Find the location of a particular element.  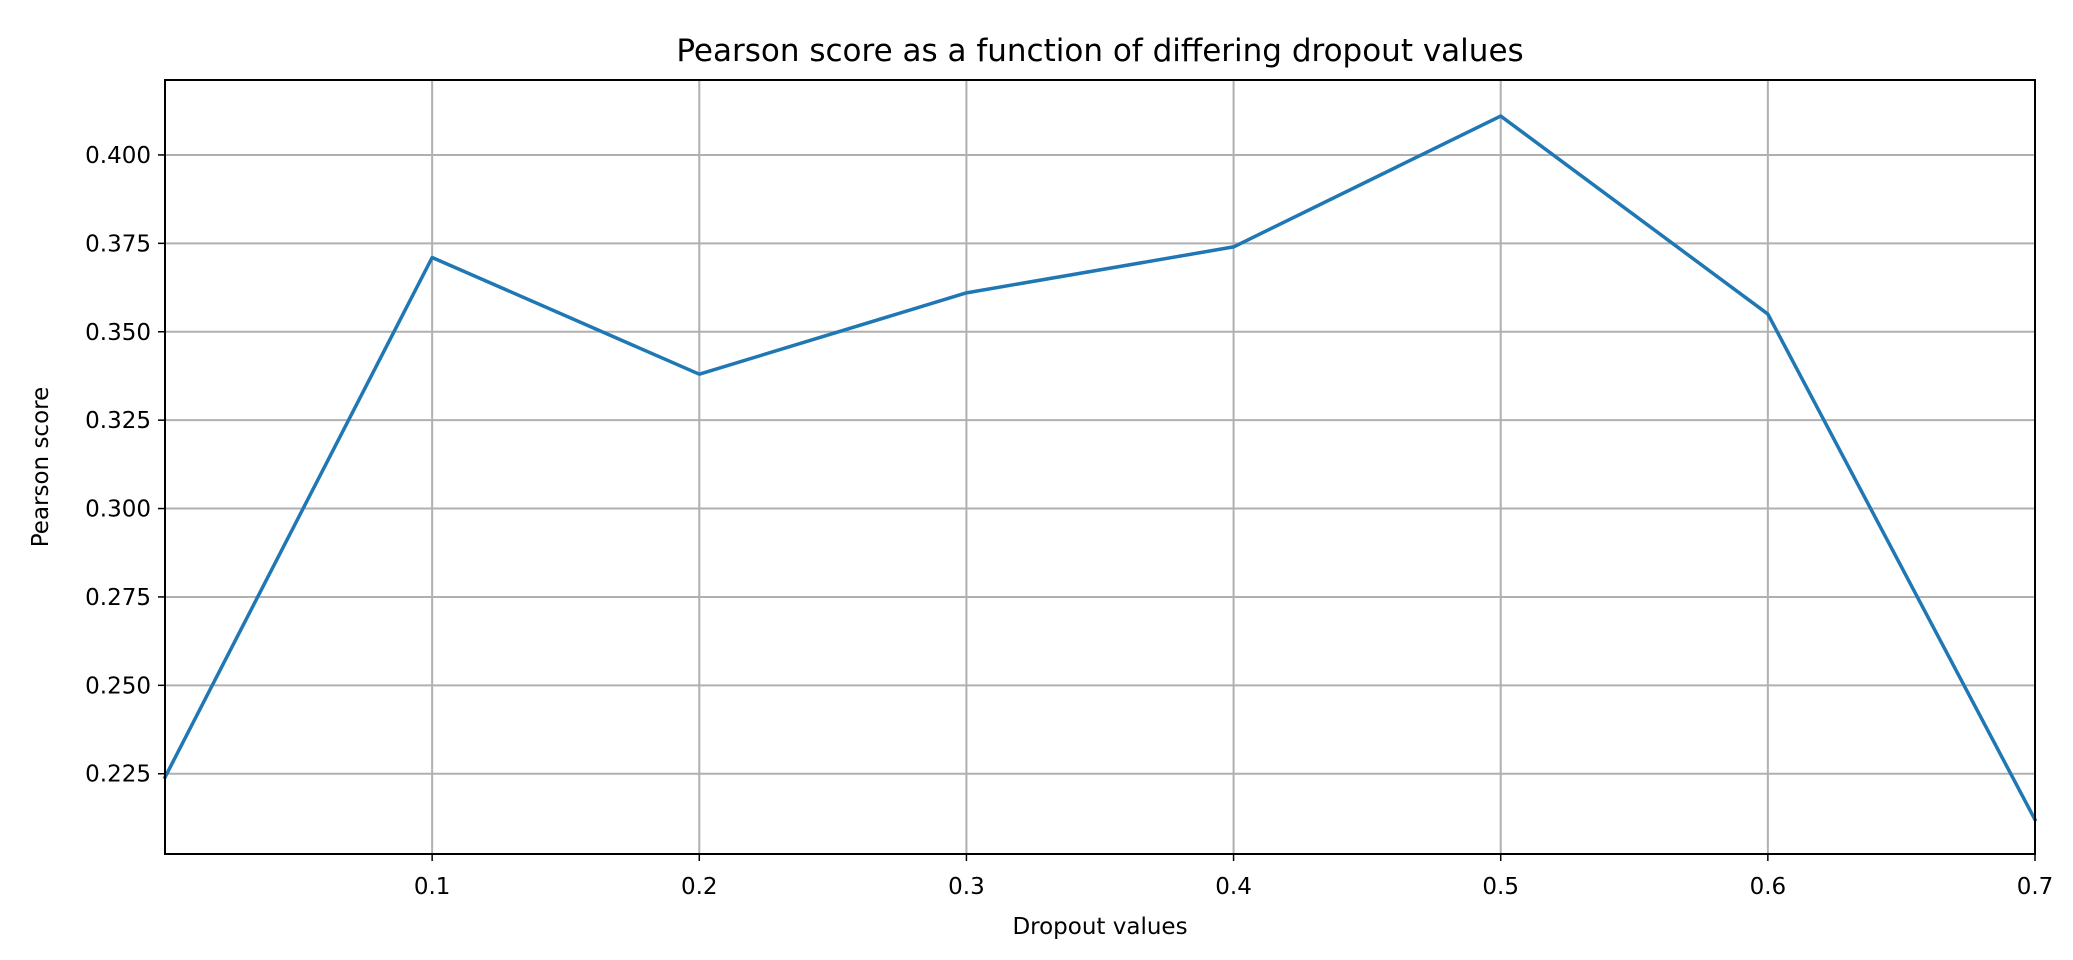

x-tick-label: 0.4 is located at coordinates (1233, 887).